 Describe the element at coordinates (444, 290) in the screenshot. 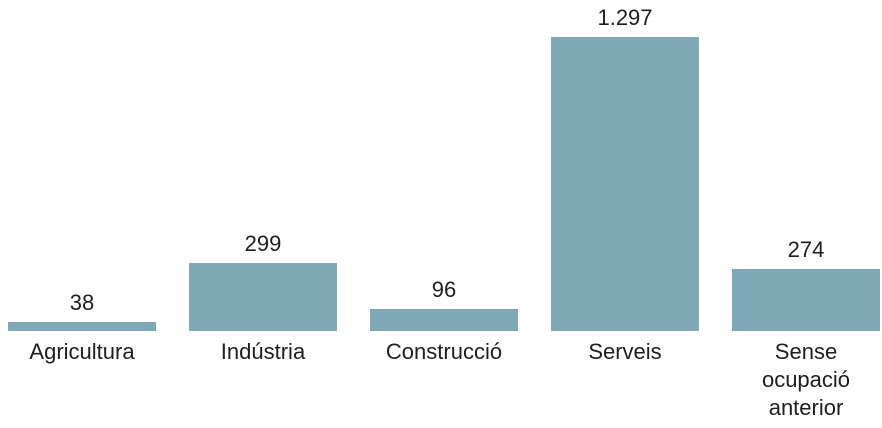

I see `value-label: 96` at that location.